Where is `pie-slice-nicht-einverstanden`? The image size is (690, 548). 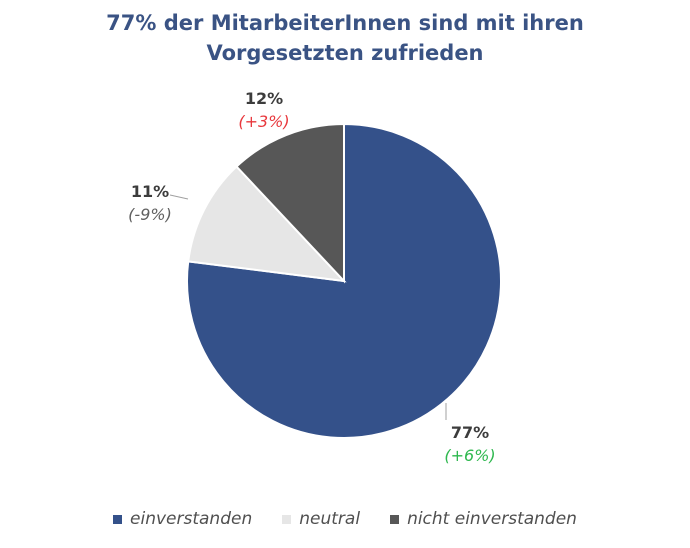 pie-slice-nicht-einverstanden is located at coordinates (290, 203).